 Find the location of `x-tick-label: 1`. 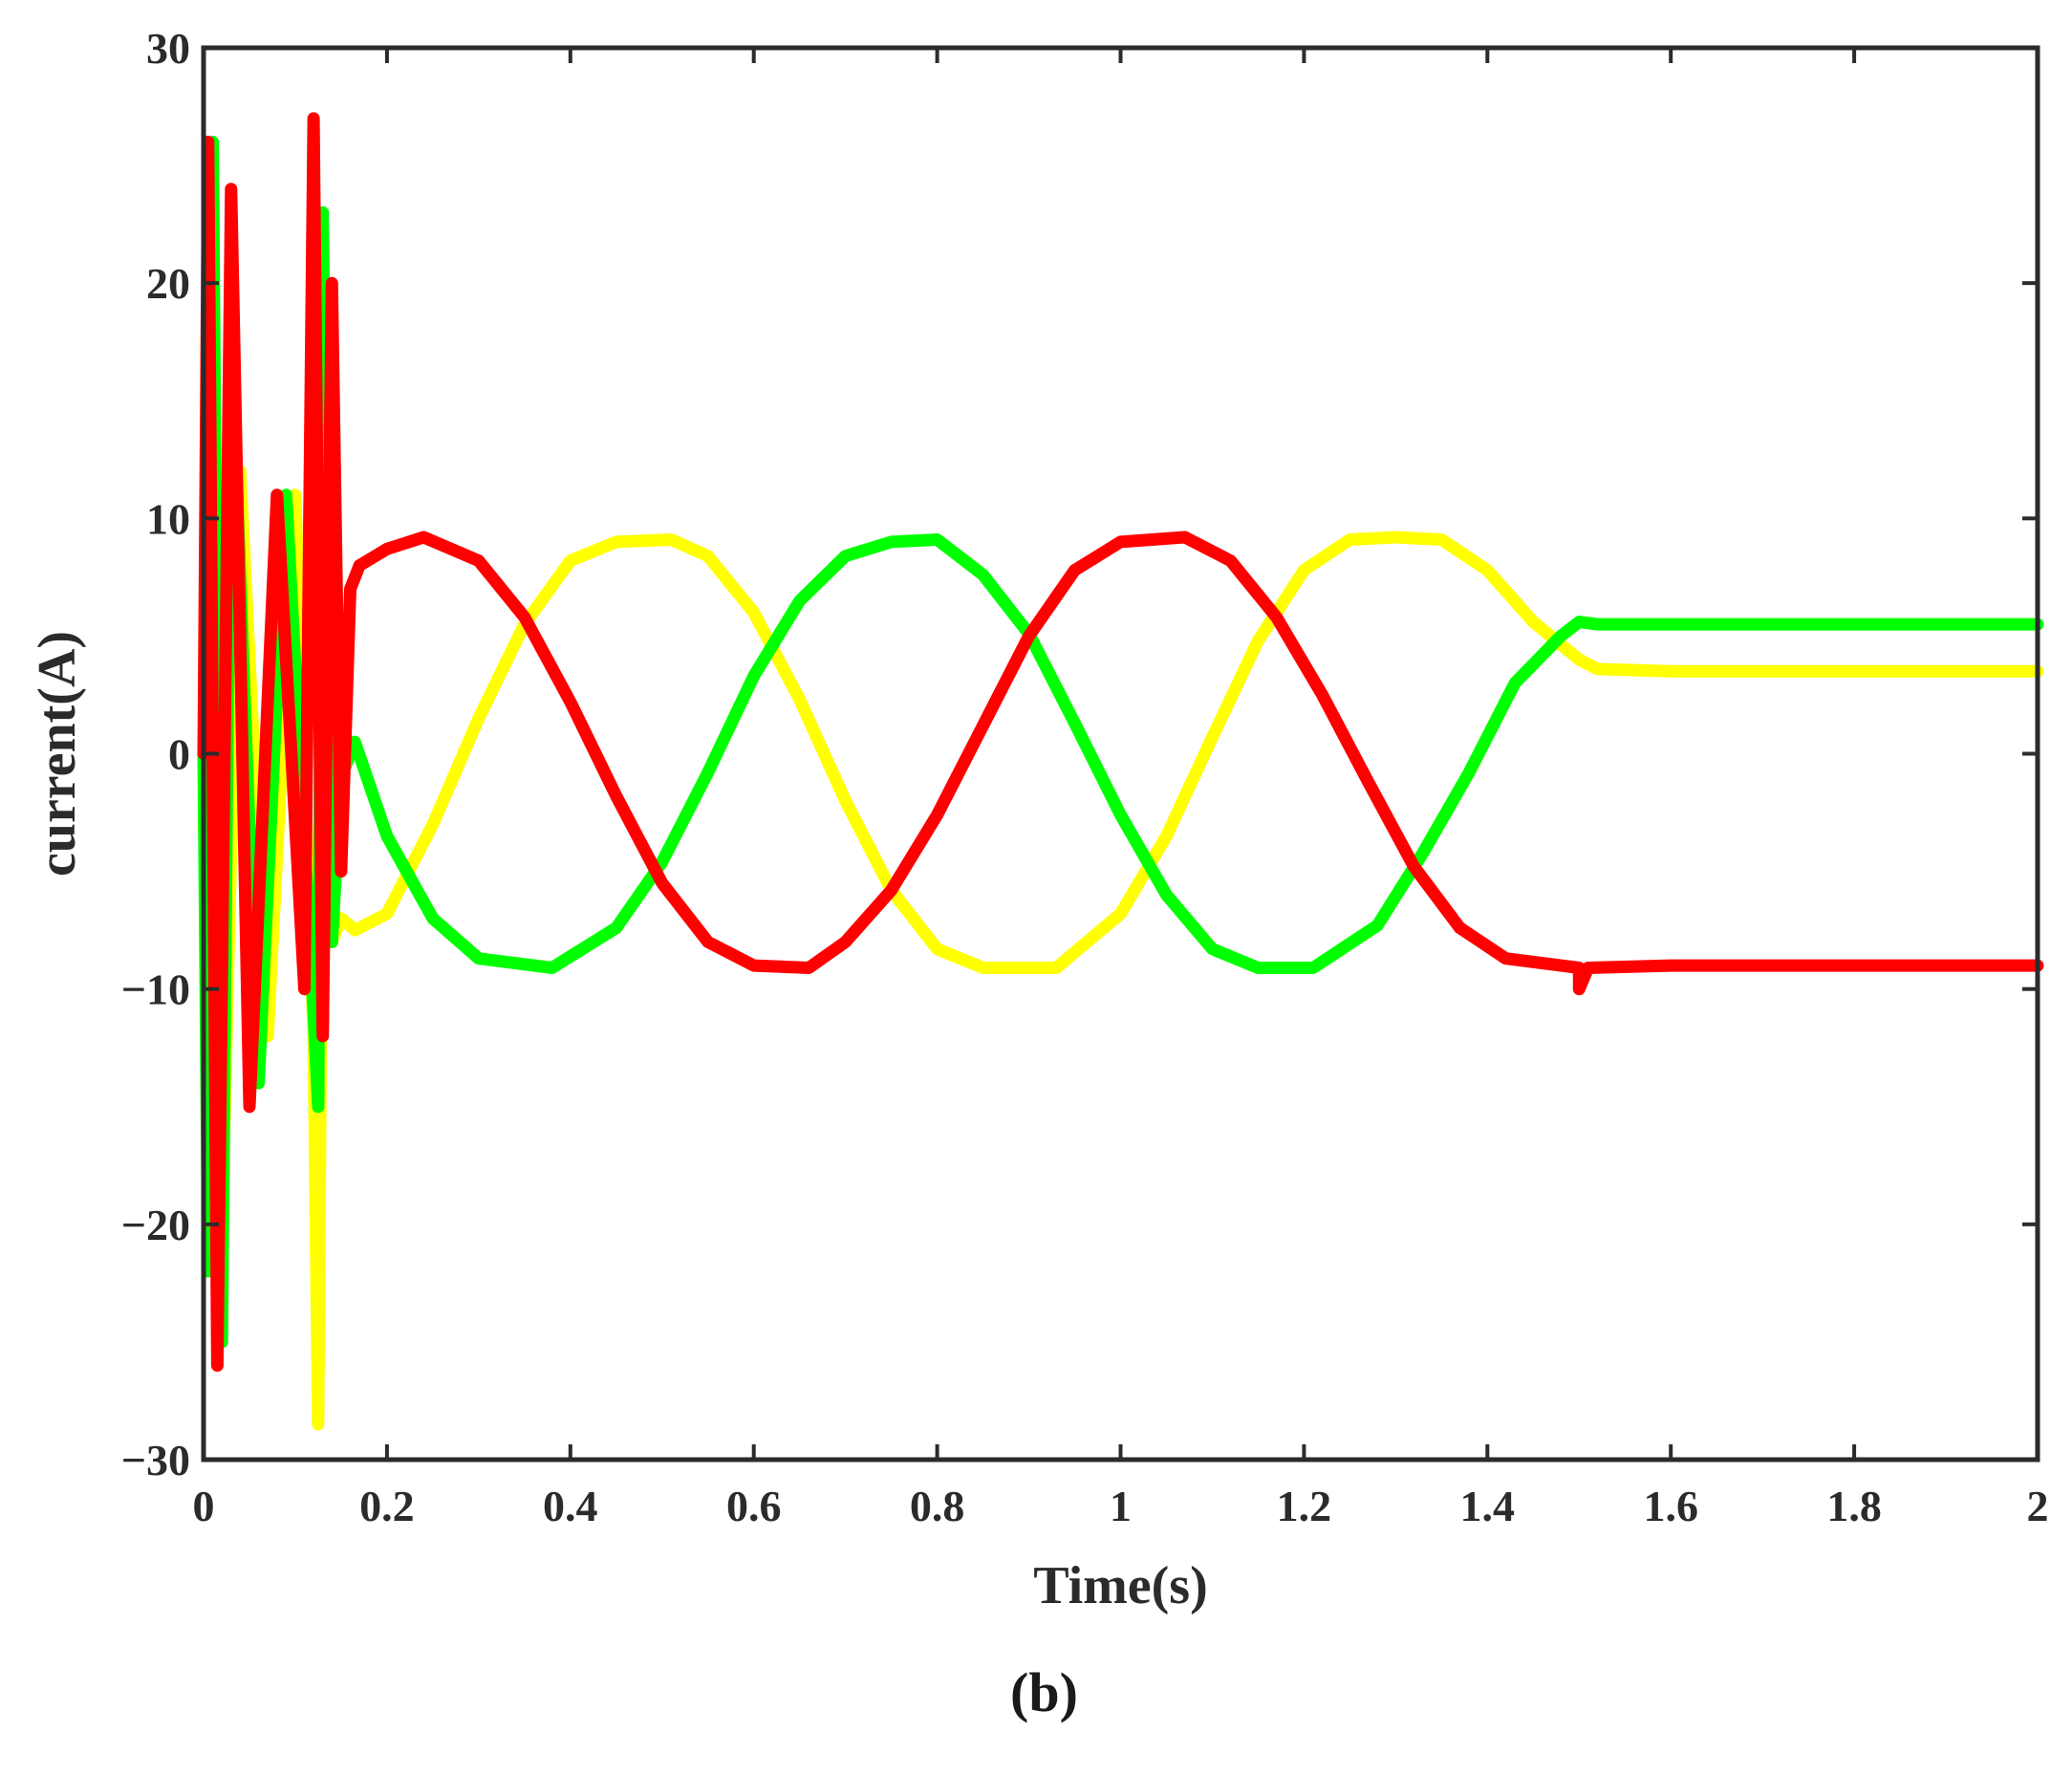

x-tick-label: 1 is located at coordinates (1121, 1506).